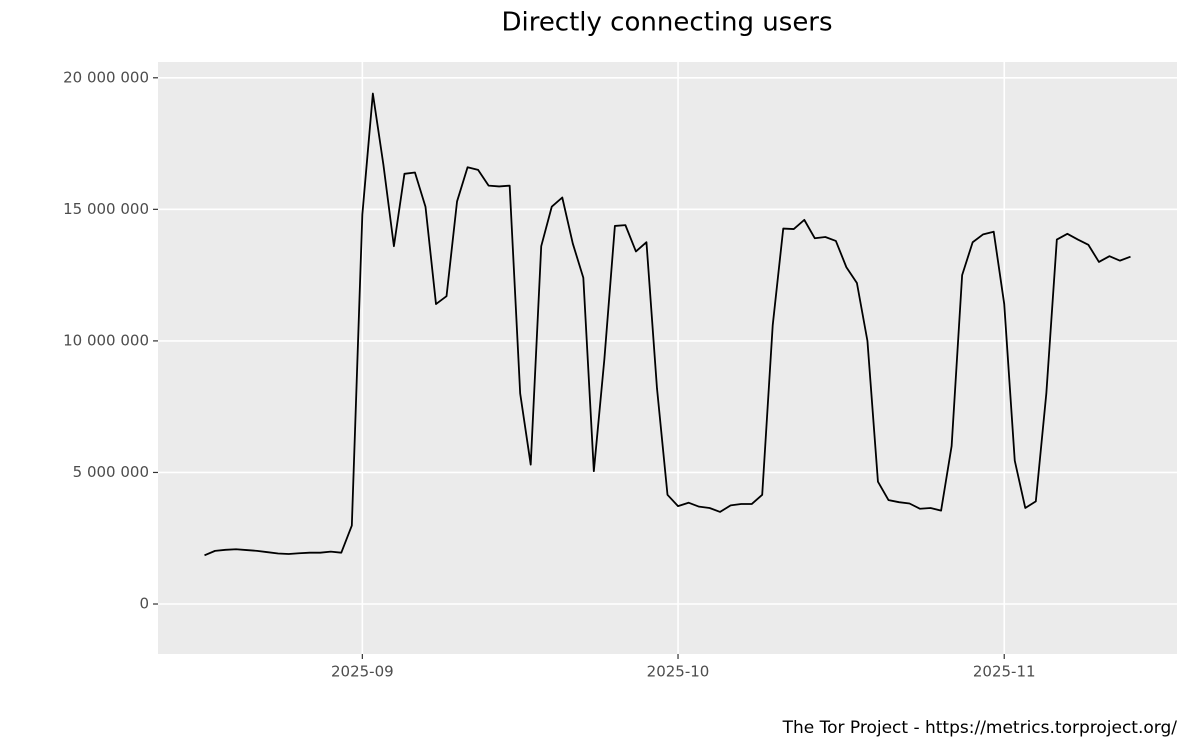 Image resolution: width=1200 pixels, height=750 pixels. What do you see at coordinates (106, 77) in the screenshot?
I see `y-tick-label: 20 000 000` at bounding box center [106, 77].